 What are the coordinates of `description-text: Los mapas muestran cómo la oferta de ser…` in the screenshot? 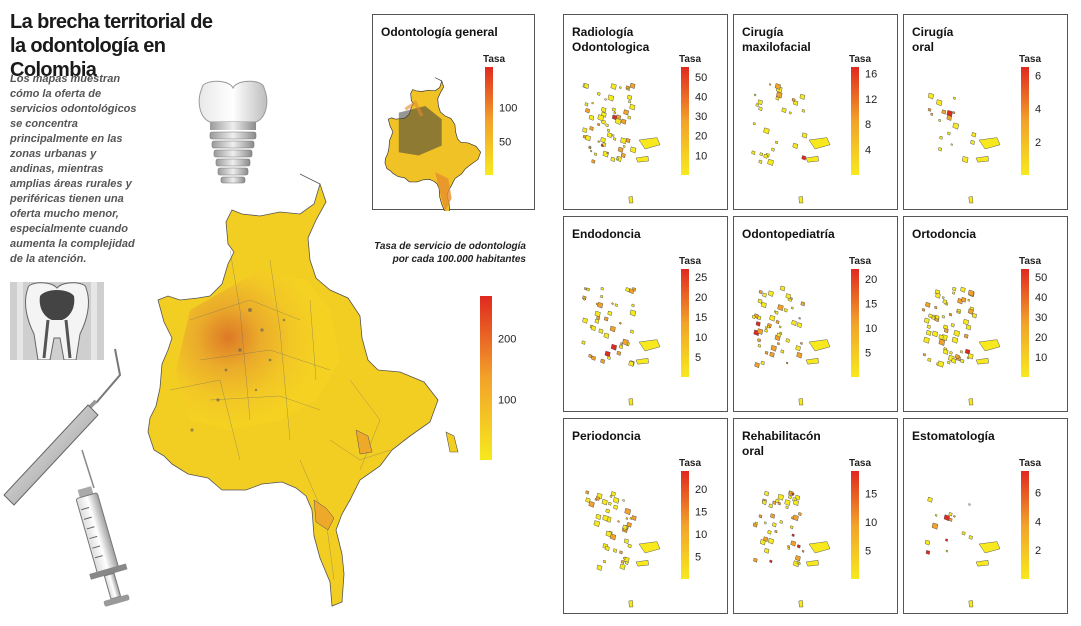 It's located at (73, 169).